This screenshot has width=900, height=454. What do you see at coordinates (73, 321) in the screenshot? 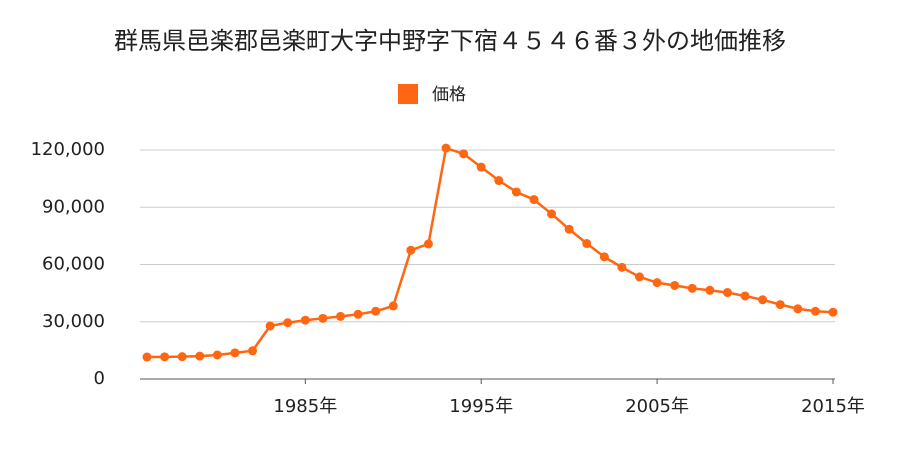
I see `y-tick-label: 30,000` at bounding box center [73, 321].